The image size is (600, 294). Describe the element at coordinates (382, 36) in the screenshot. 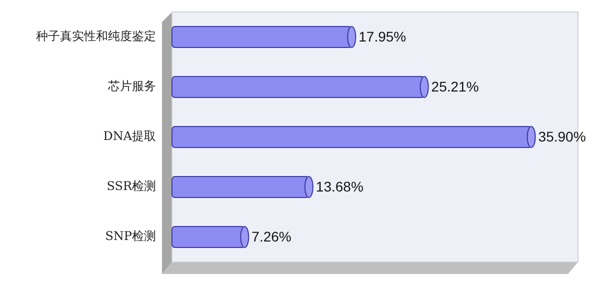

I see `data-label: 17.95%` at that location.